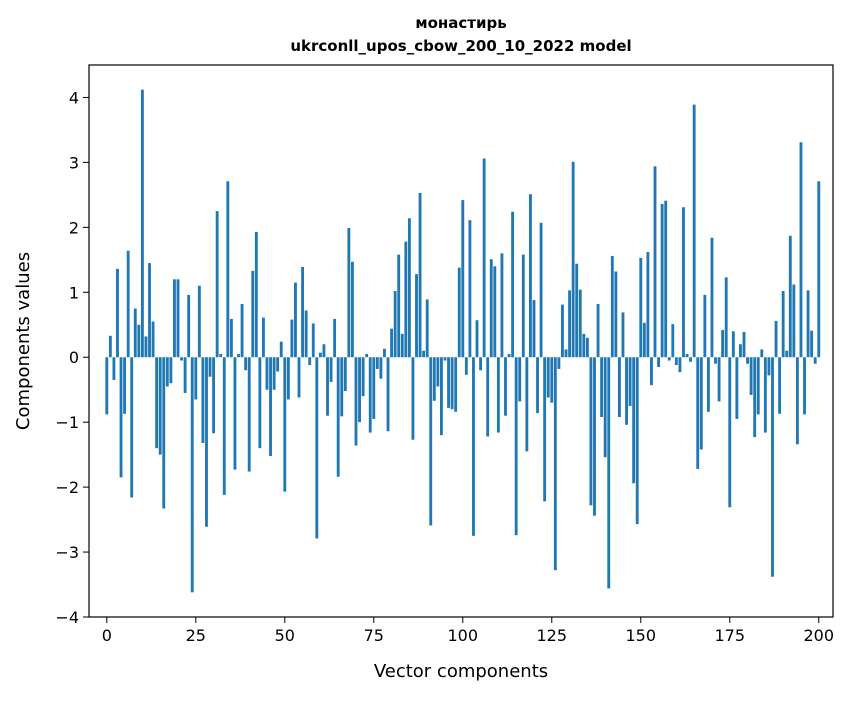 This screenshot has height=701, width=847. Describe the element at coordinates (463, 635) in the screenshot. I see `x-tick-label: 100` at that location.